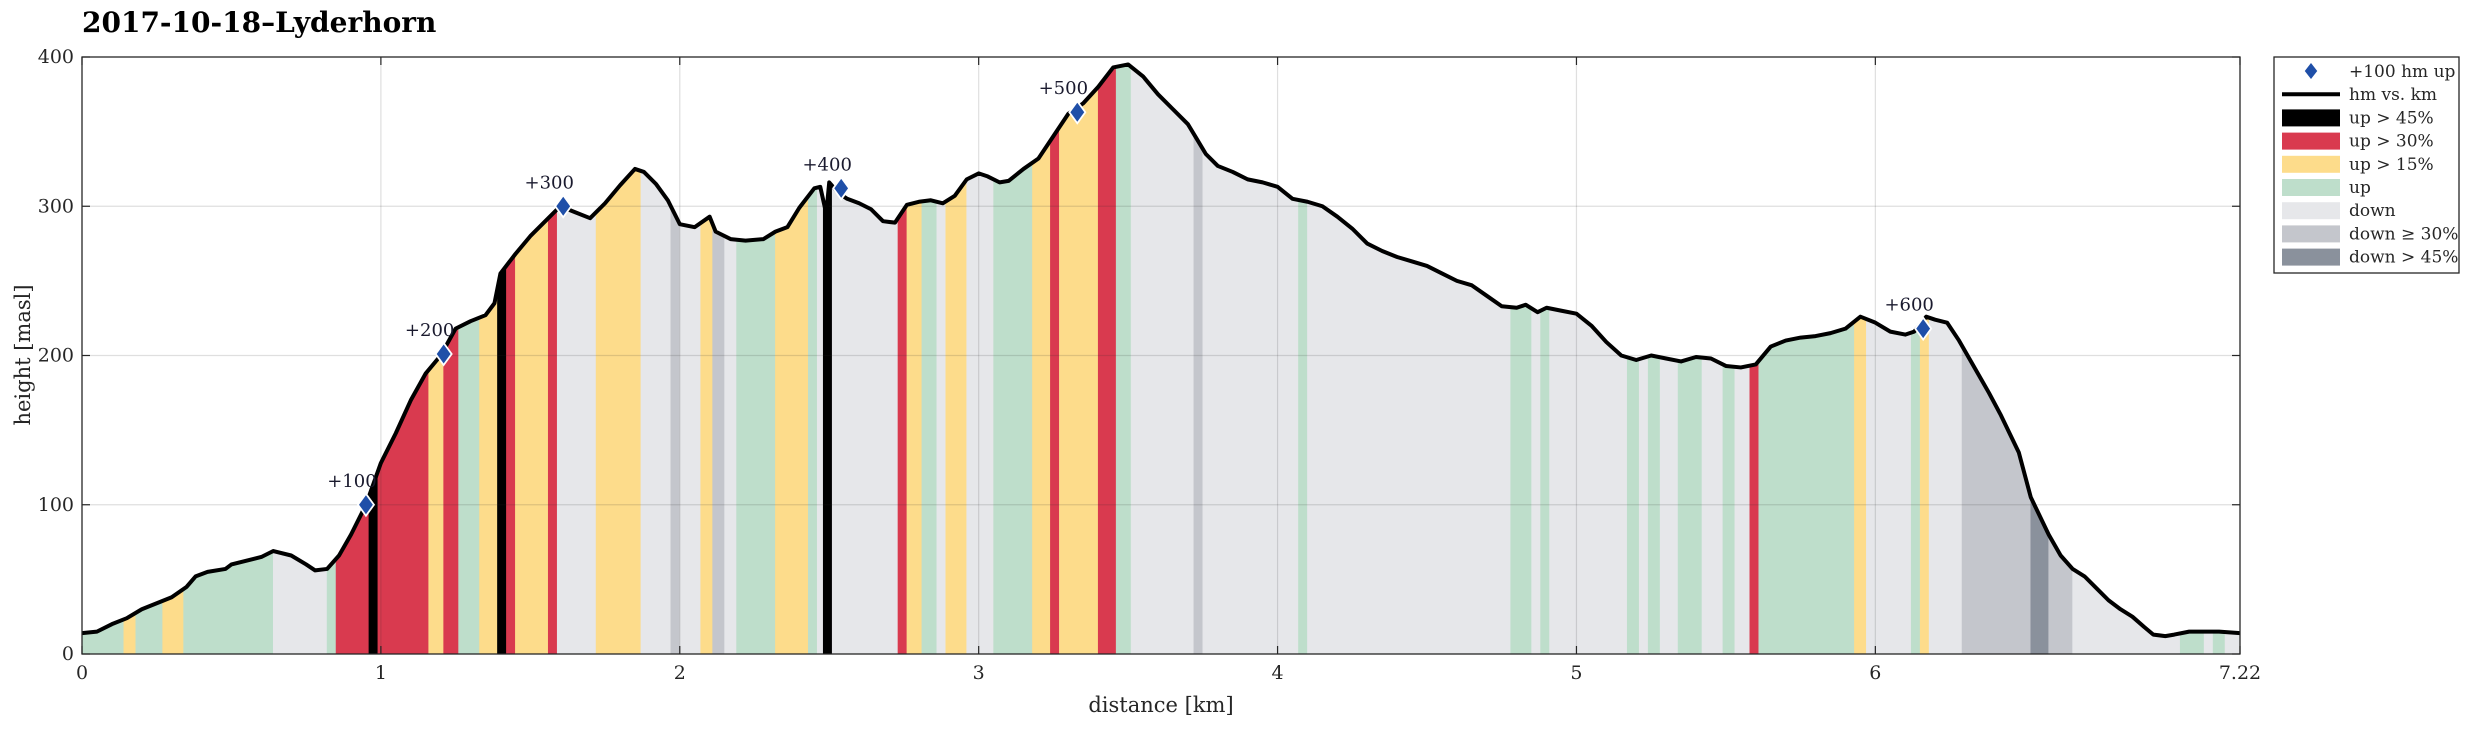 This screenshot has width=2473, height=730. Describe the element at coordinates (2402, 72) in the screenshot. I see `legend-entry-label: +100 hm up` at that location.